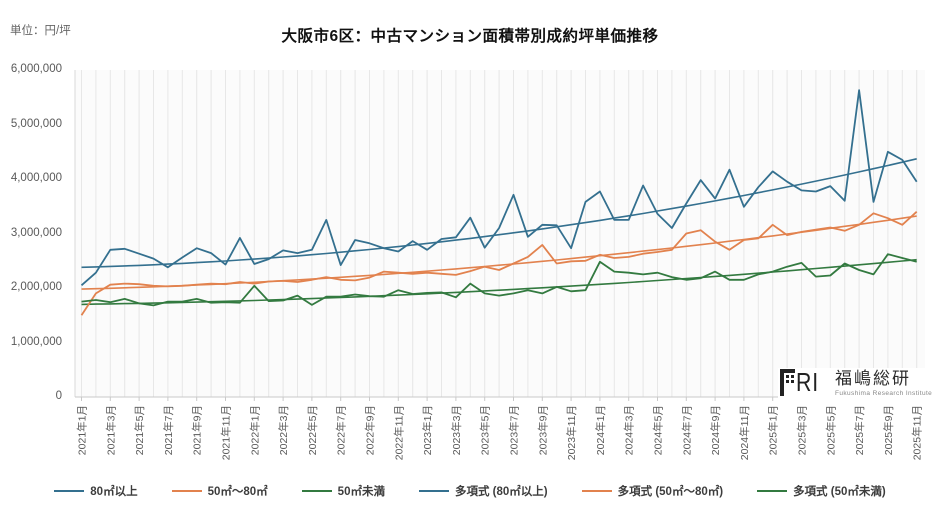 The height and width of the screenshot is (529, 940). I want to click on x-axis-label: 2025年1月, so click(773, 430).